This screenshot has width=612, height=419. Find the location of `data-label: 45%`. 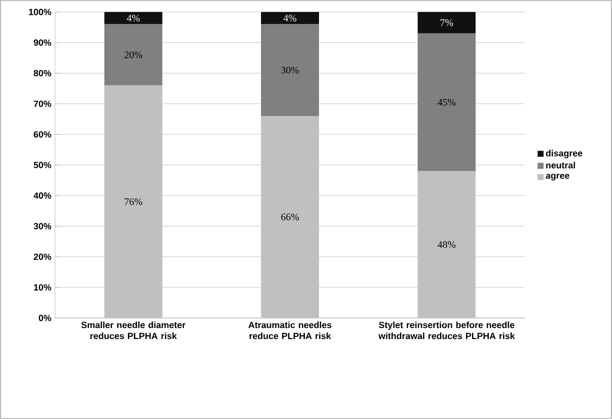

data-label: 45% is located at coordinates (447, 102).